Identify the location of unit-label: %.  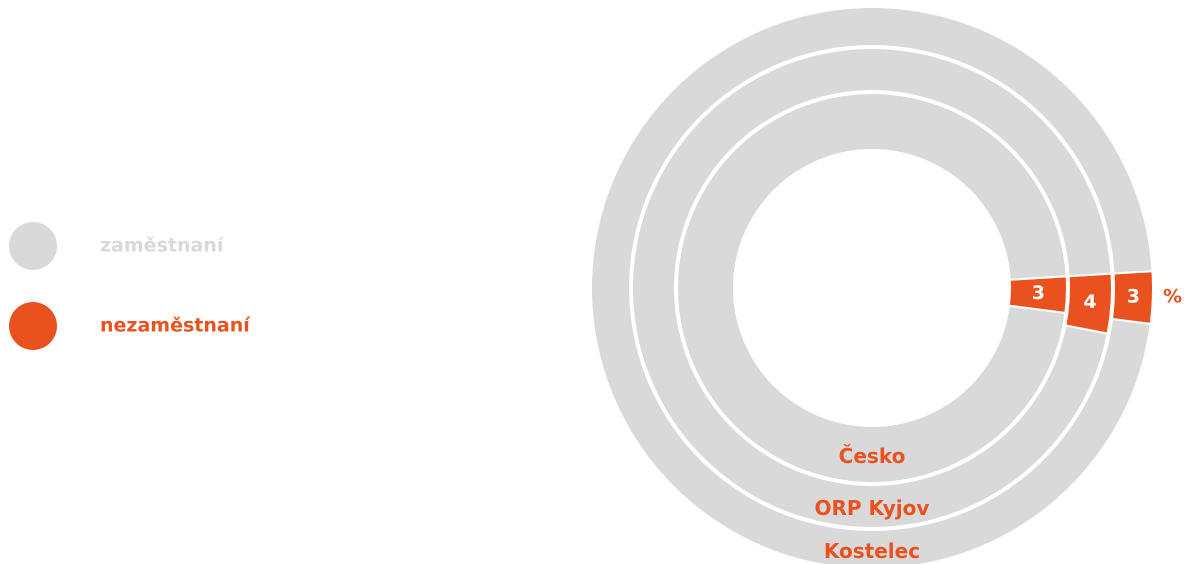
(1172, 296).